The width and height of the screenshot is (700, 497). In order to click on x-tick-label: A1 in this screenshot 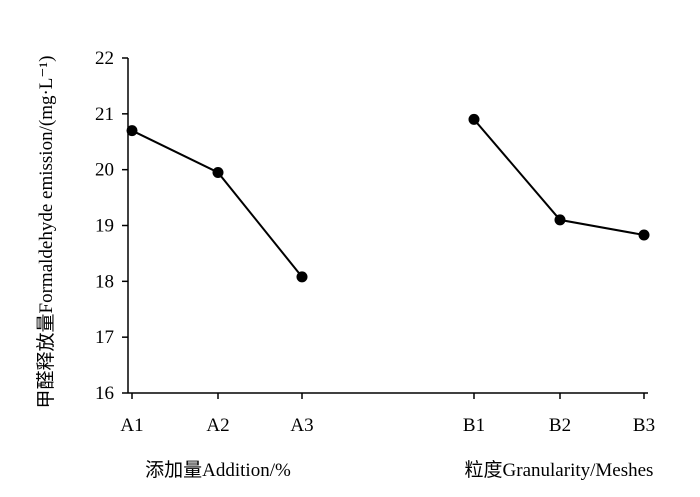, I will do `click(131, 425)`.